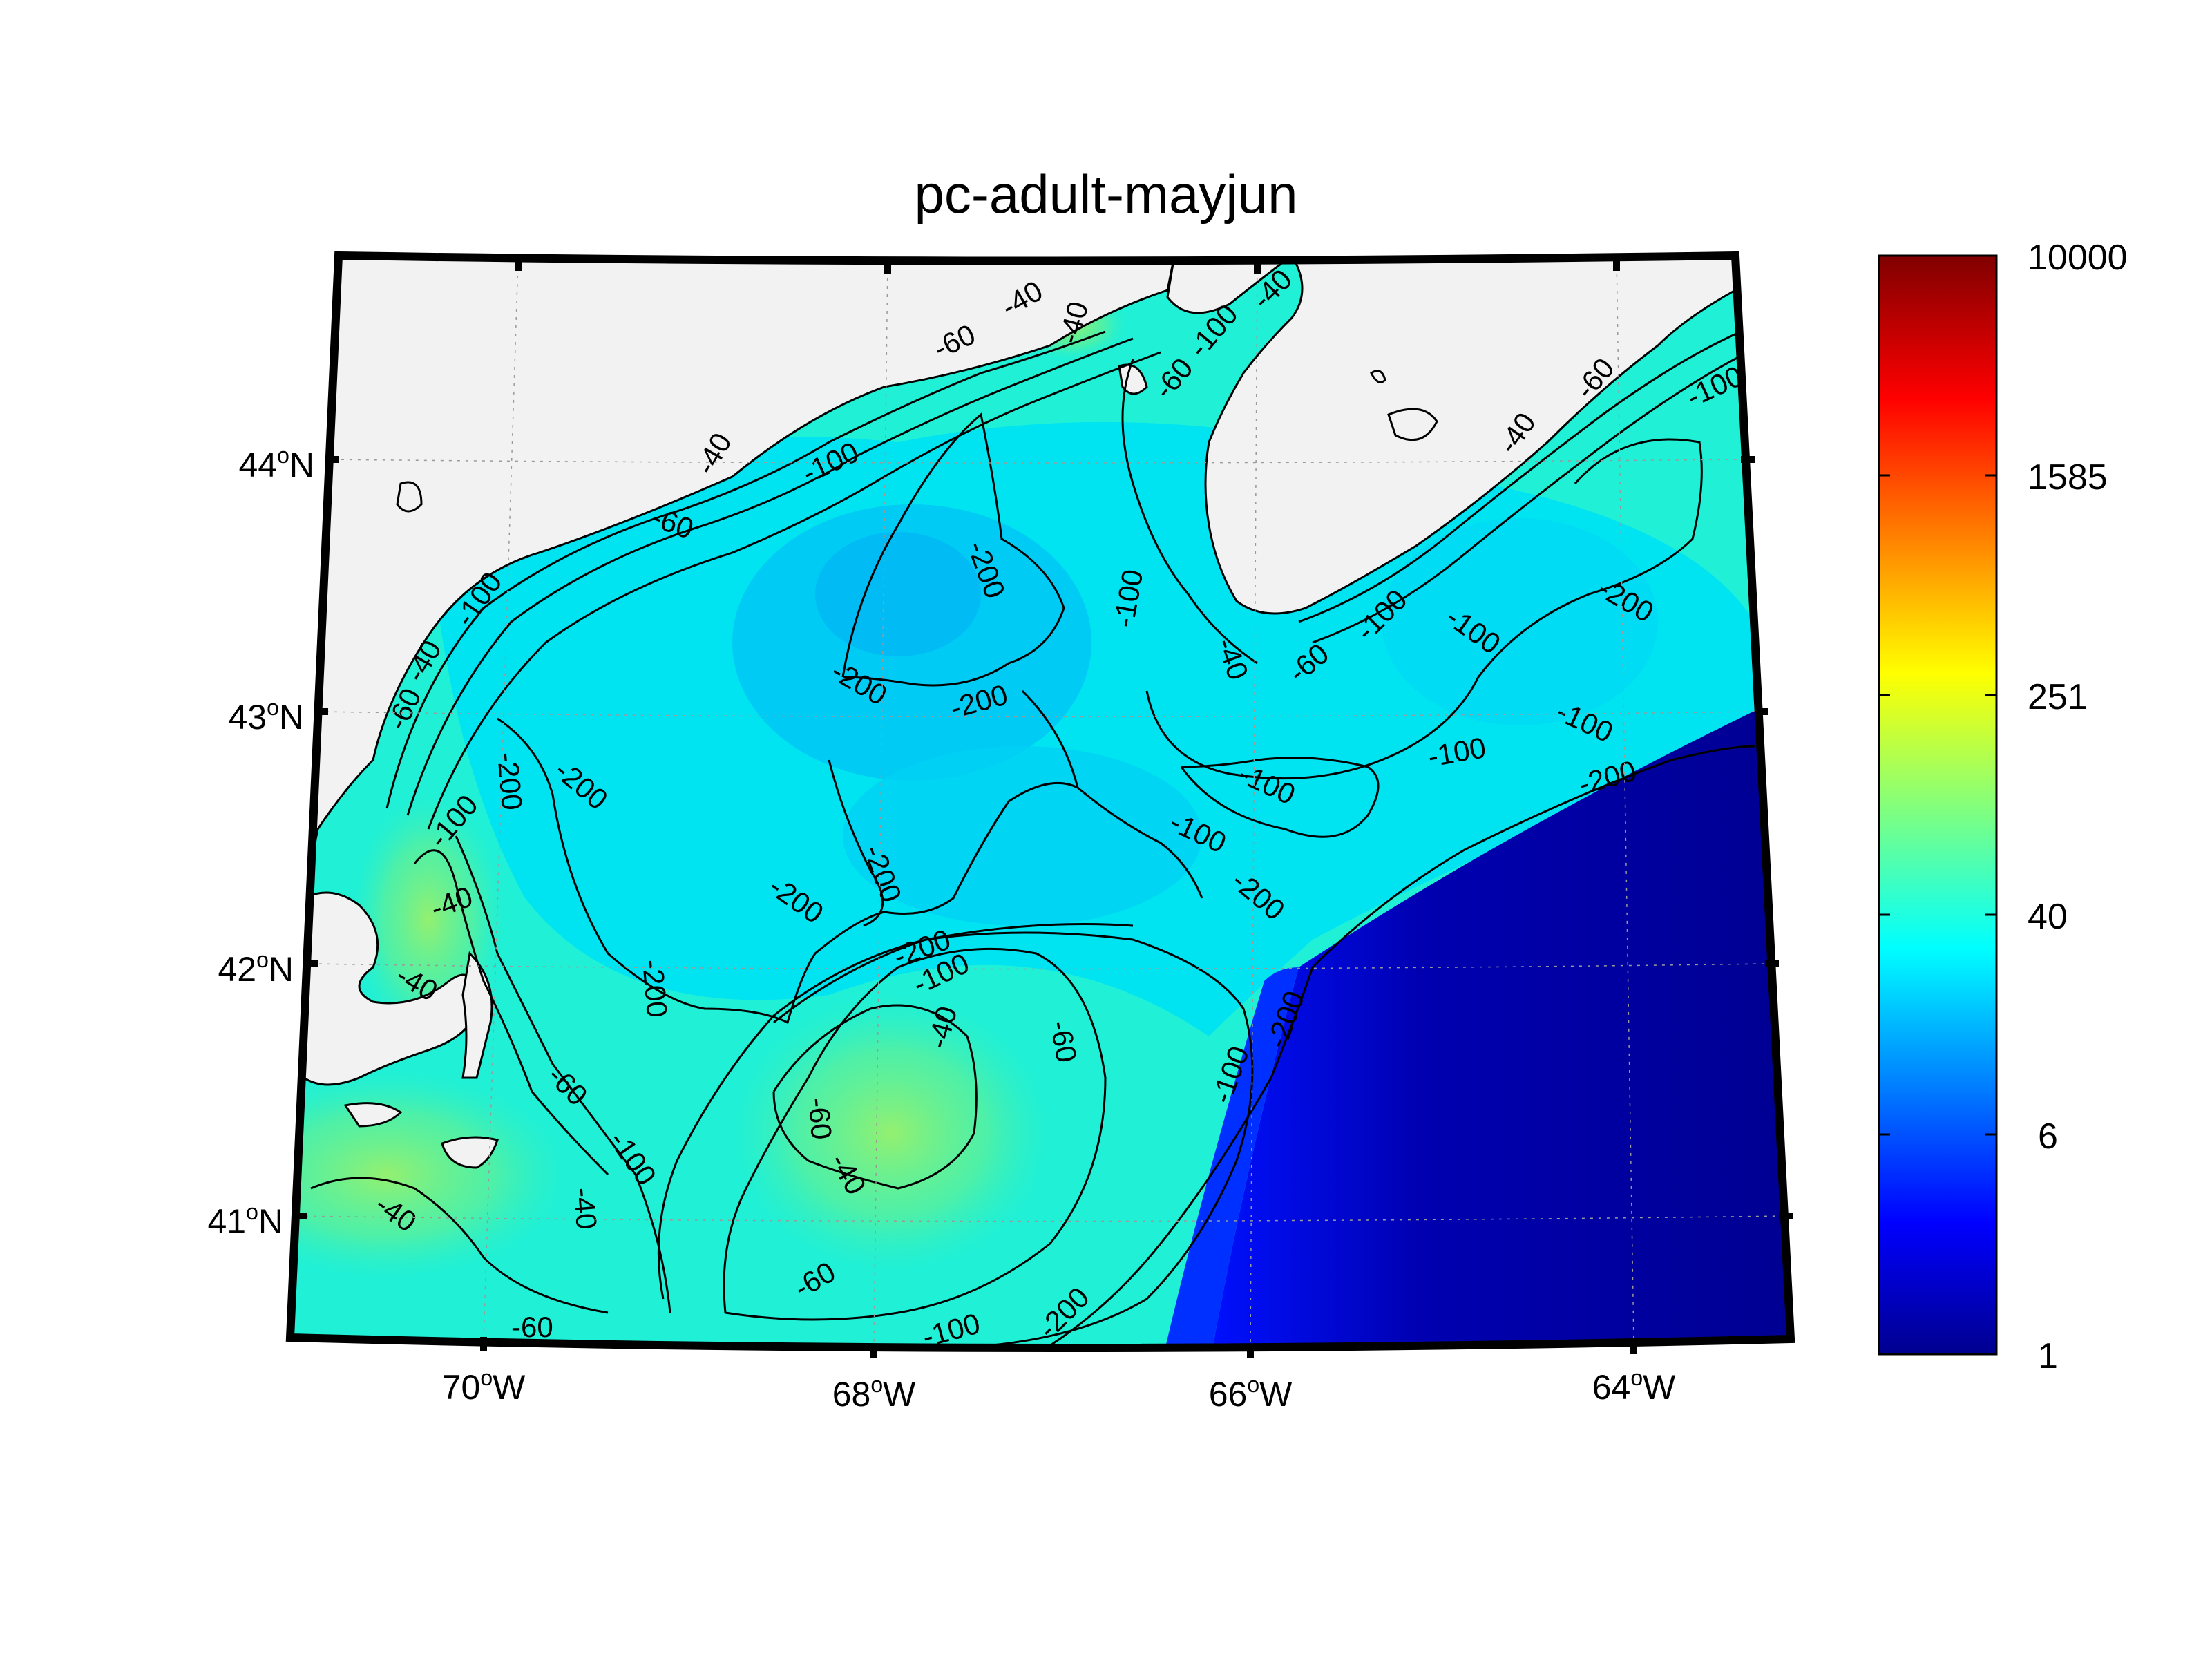 The height and width of the screenshot is (1663, 2212). I want to click on contour-200-slope, so click(1175, 1158).